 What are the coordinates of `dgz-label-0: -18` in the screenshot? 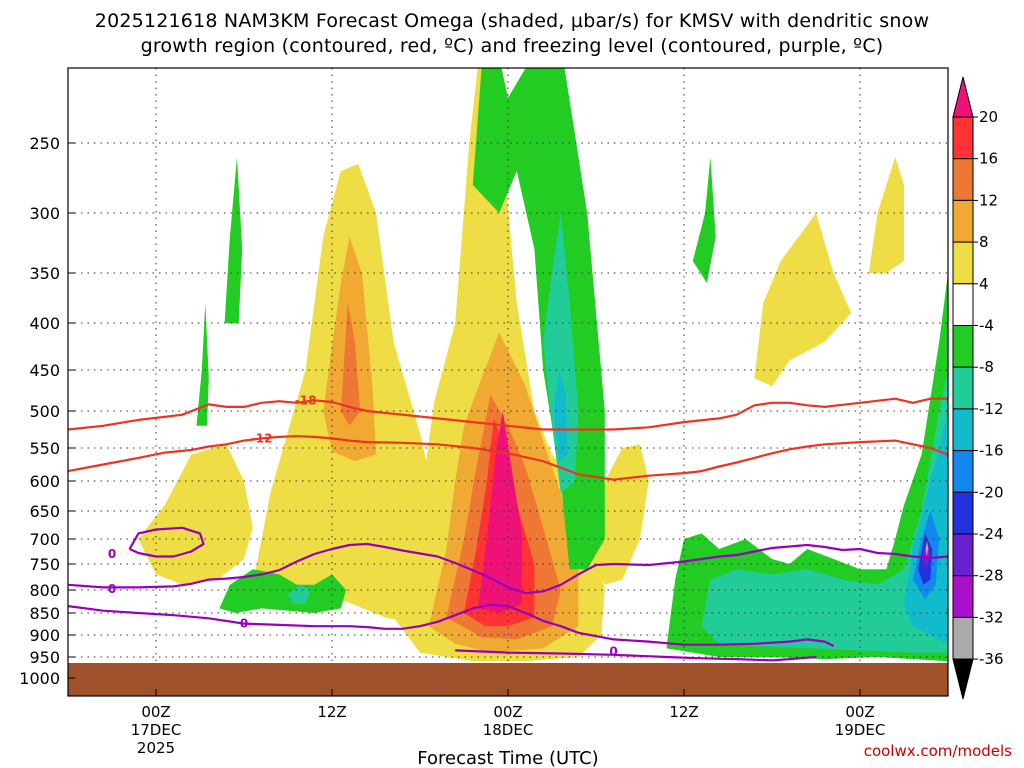 It's located at (306, 400).